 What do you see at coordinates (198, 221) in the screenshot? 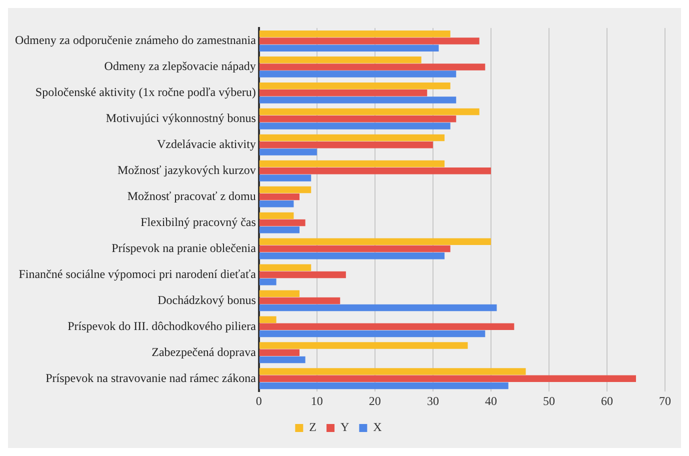
I see `y-tick-label: Flexibilný pracovný čas` at bounding box center [198, 221].